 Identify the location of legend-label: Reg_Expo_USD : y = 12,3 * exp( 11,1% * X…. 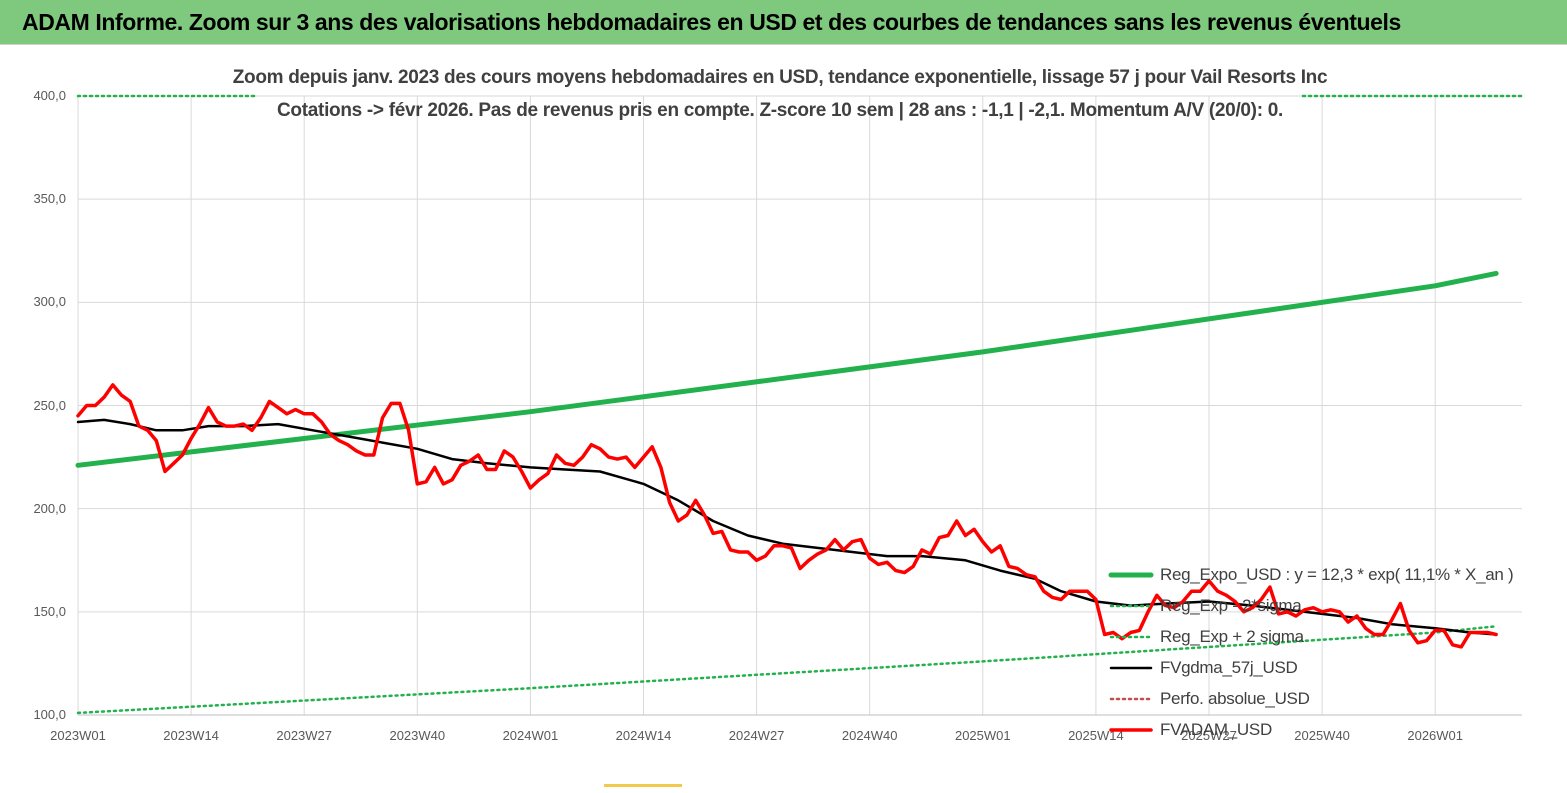
(1337, 574).